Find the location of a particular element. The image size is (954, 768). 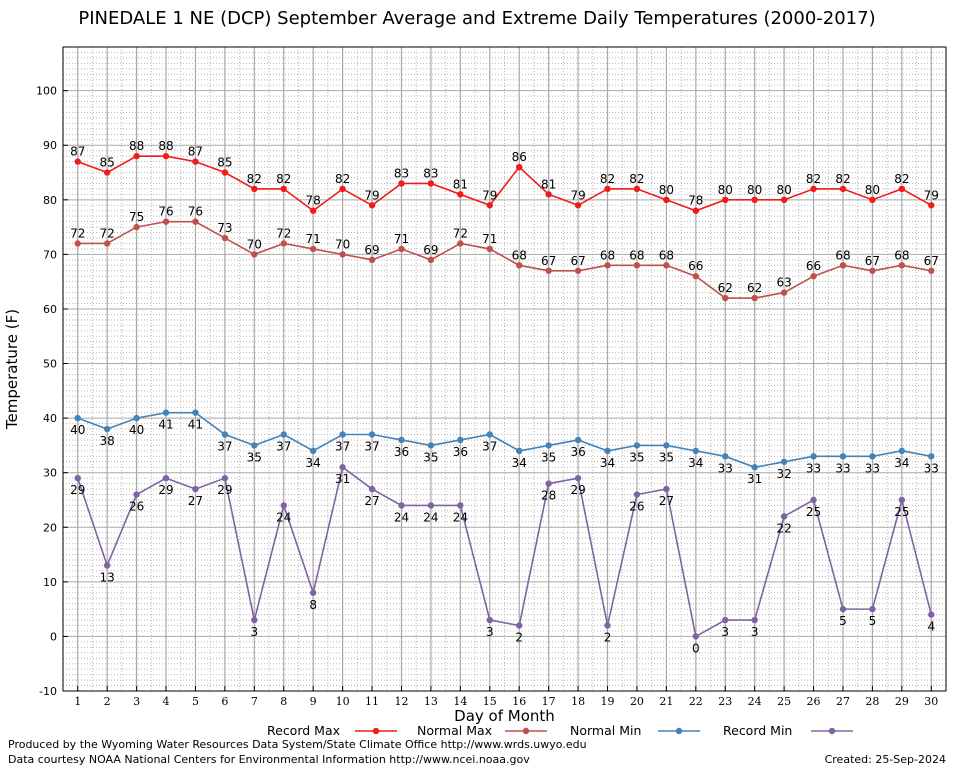

footer-created-date: Created: 25-Sep-2024 is located at coordinates (885, 759).